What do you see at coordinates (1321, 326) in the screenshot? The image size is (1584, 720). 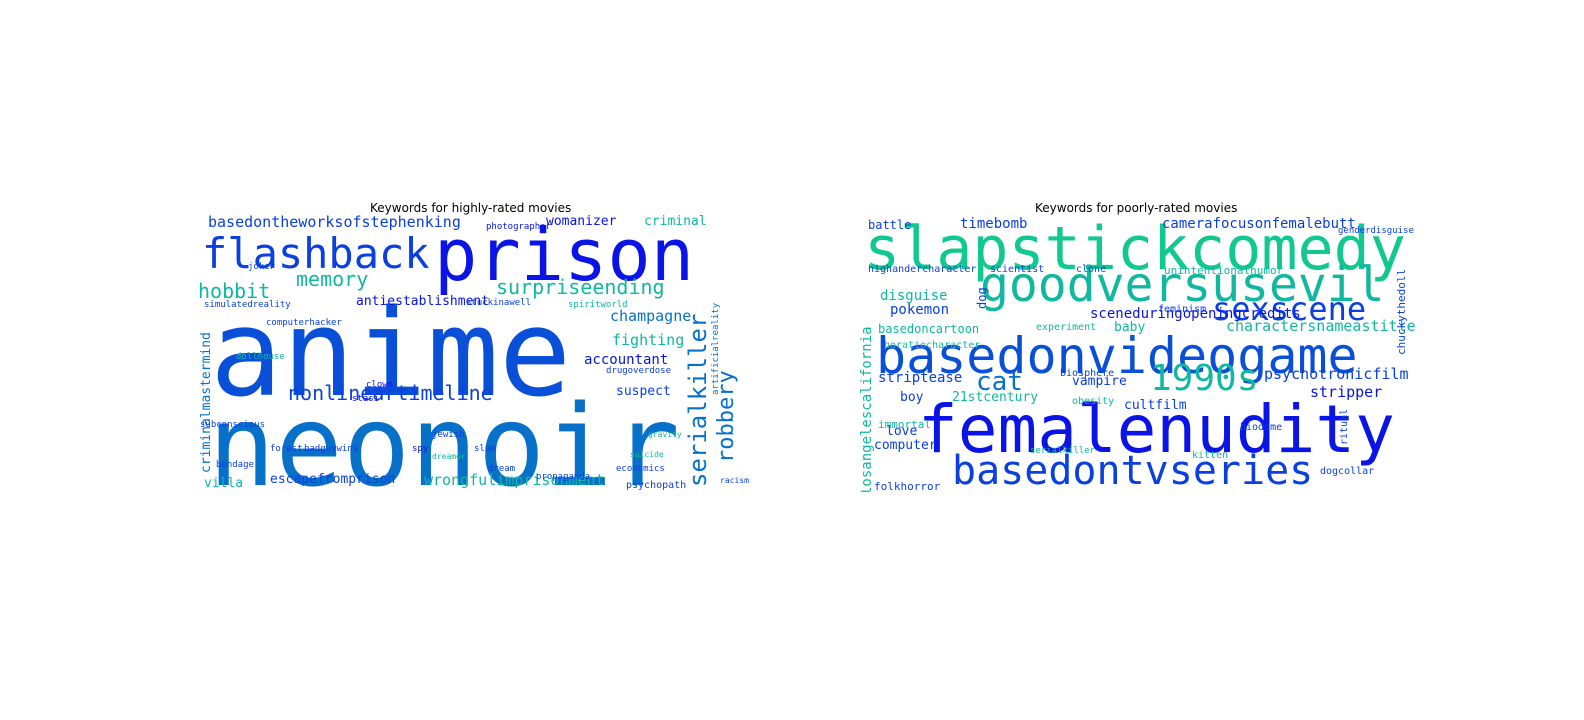 I see `word-charactersnameastitle: charactersnameastitle` at bounding box center [1321, 326].